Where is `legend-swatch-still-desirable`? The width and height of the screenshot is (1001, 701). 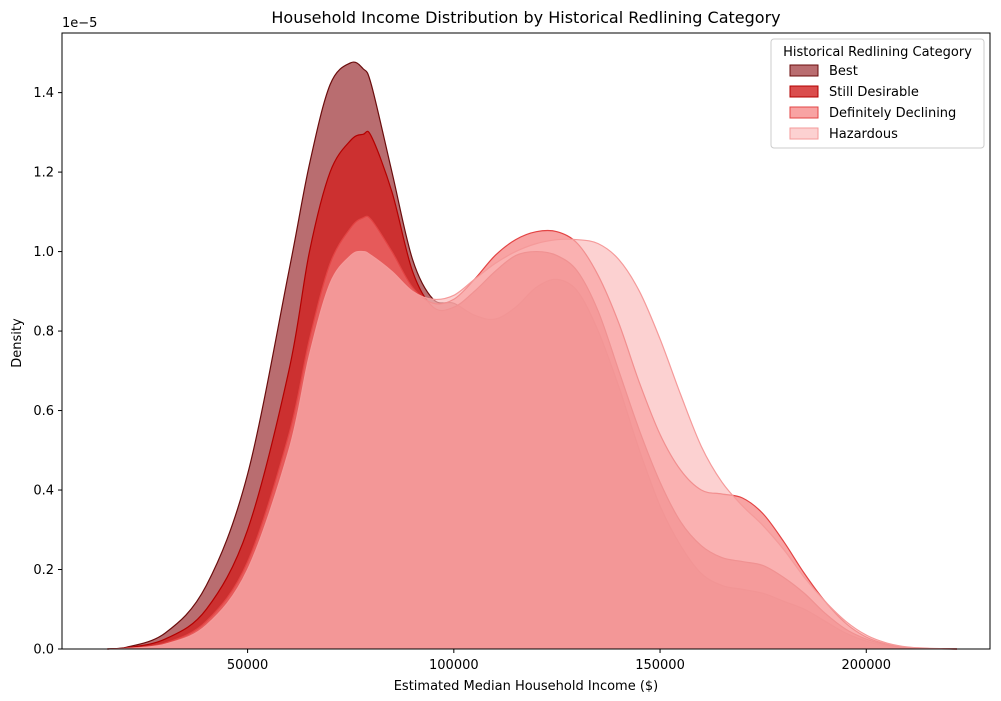
legend-swatch-still-desirable is located at coordinates (804, 91).